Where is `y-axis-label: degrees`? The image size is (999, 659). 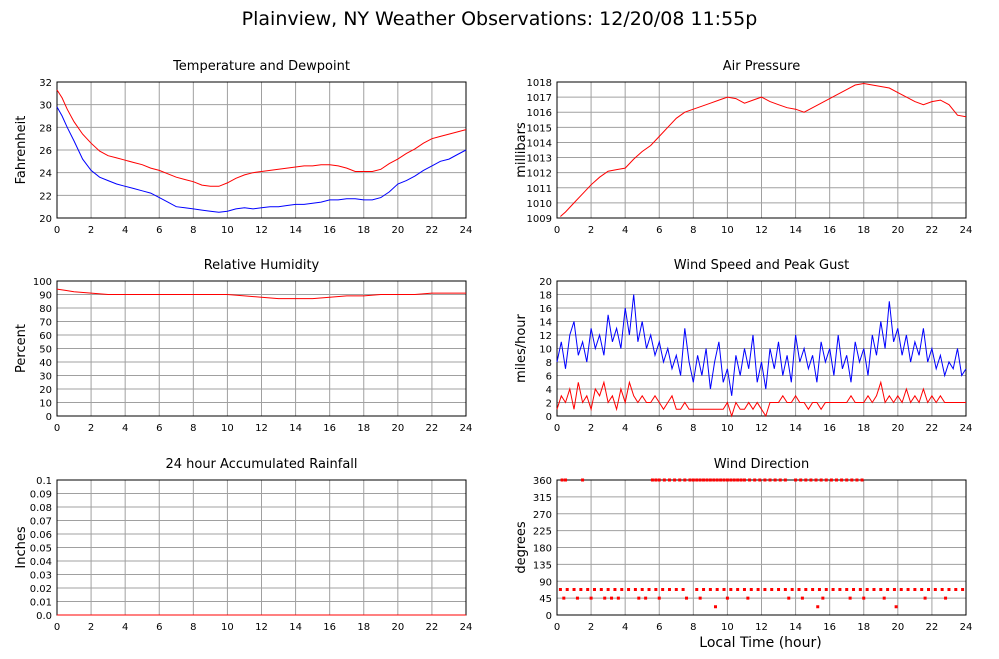
y-axis-label: degrees is located at coordinates (521, 547).